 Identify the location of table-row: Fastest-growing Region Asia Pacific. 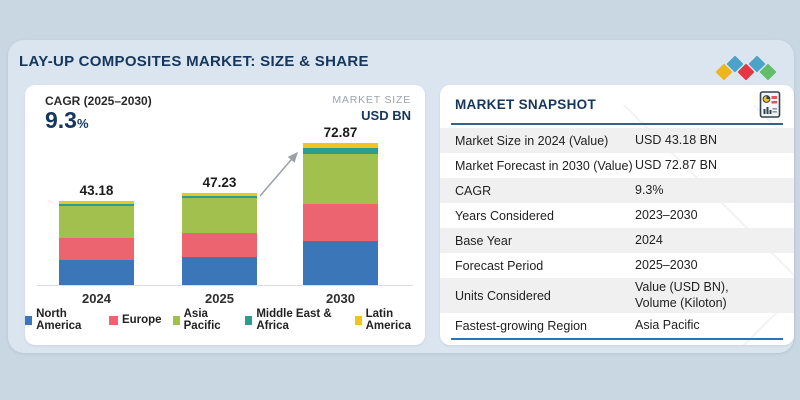
(617, 325).